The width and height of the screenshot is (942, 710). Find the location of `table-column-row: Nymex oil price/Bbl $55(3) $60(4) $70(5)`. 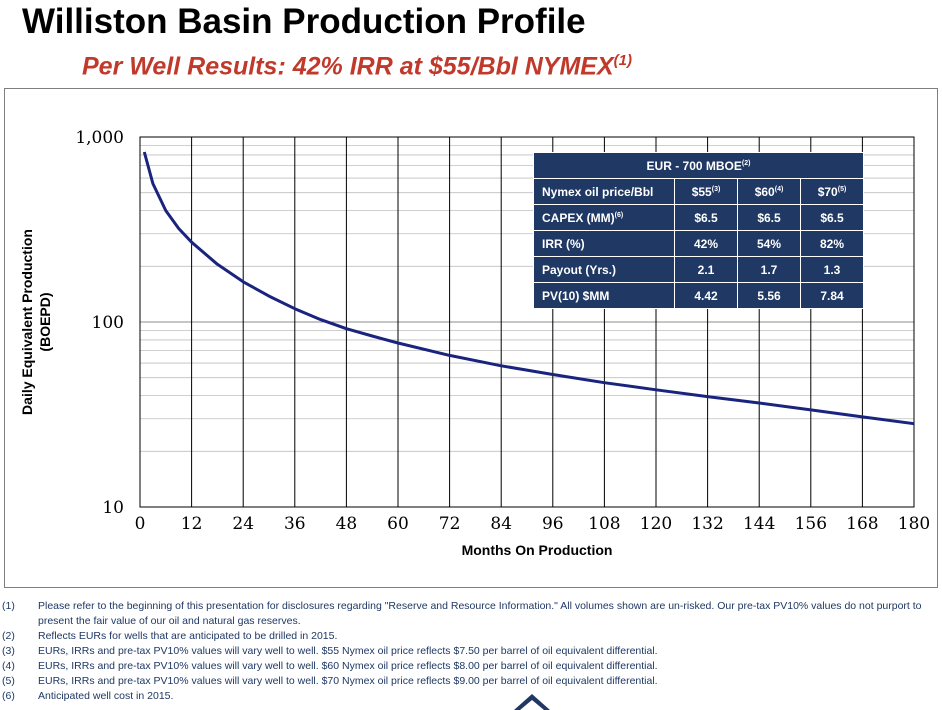

table-column-row: Nymex oil price/Bbl $55(3) $60(4) $70(5) is located at coordinates (698, 191).